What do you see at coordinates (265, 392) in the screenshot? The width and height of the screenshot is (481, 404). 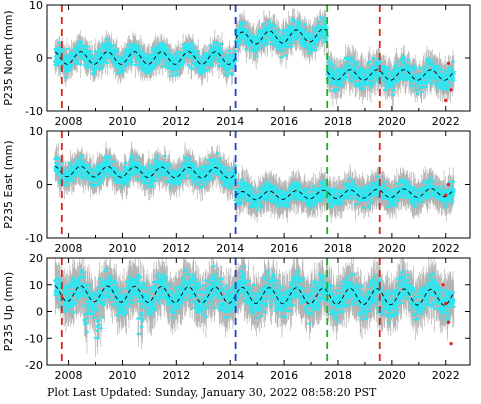 I see `footer-timestamp: Sunday, January 30, 2022 08:58:20 PST` at bounding box center [265, 392].